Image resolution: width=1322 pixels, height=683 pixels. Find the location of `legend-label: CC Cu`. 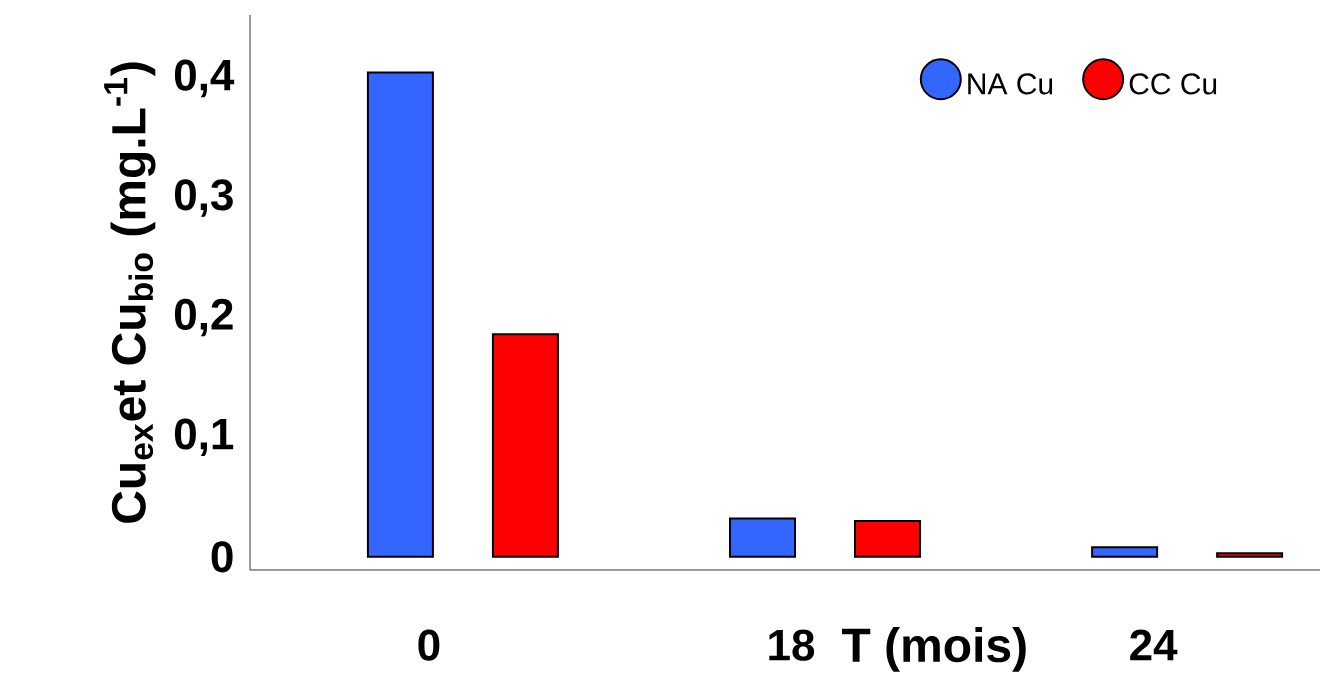

legend-label: CC Cu is located at coordinates (1173, 84).